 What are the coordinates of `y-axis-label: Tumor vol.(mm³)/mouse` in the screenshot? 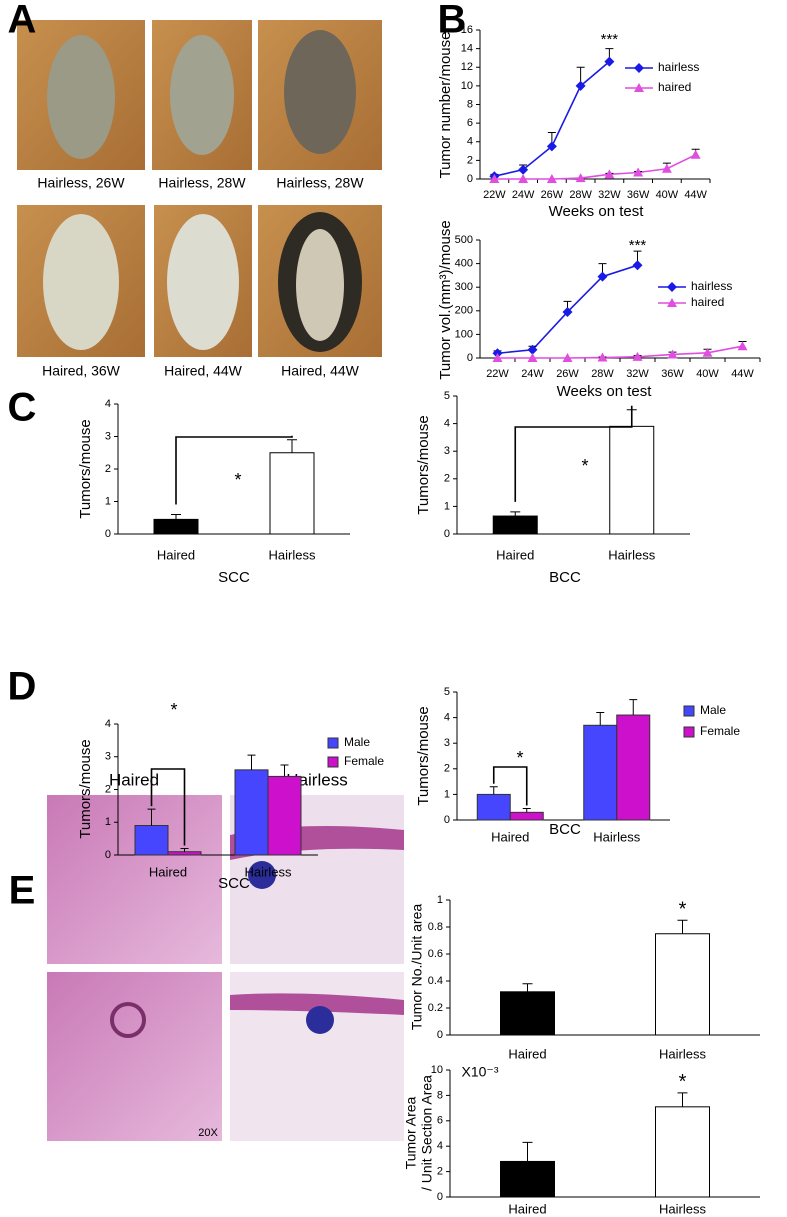 It's located at (445, 299).